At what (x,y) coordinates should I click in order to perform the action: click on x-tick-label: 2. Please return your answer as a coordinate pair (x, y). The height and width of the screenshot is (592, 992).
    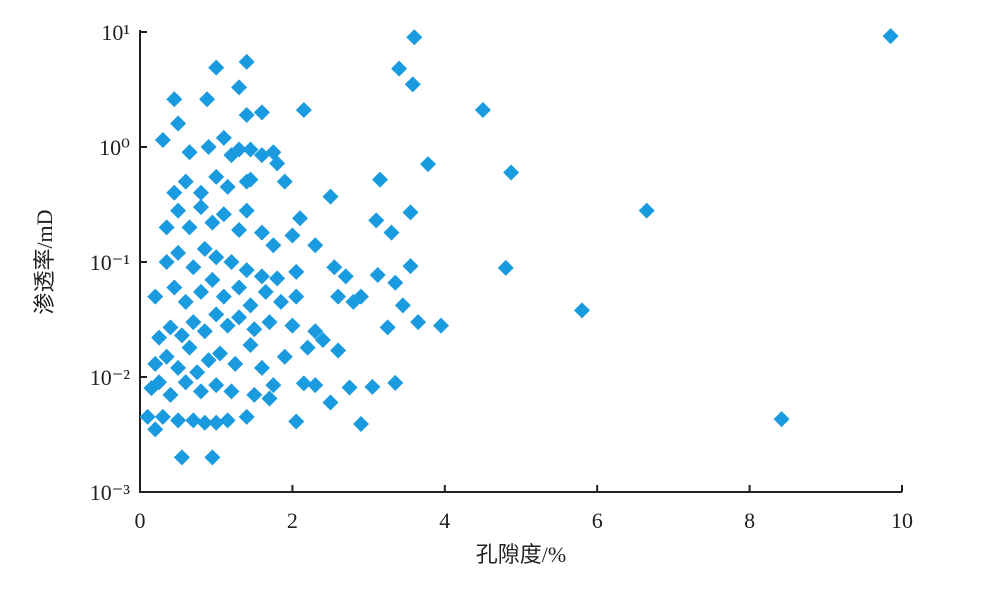
    Looking at the image, I should click on (292, 520).